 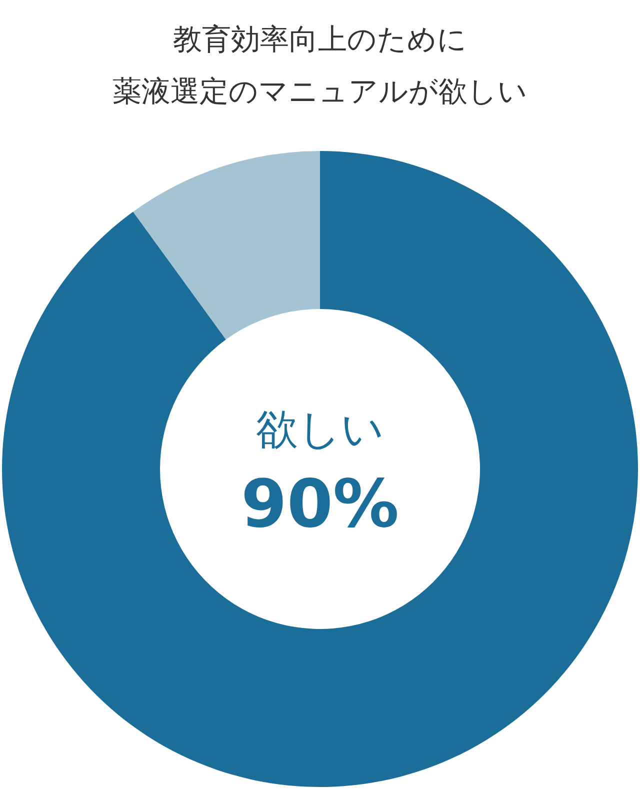 What do you see at coordinates (320, 91) in the screenshot?
I see `chart-subtitle: 薬液選定のマニュアルが欲しい` at bounding box center [320, 91].